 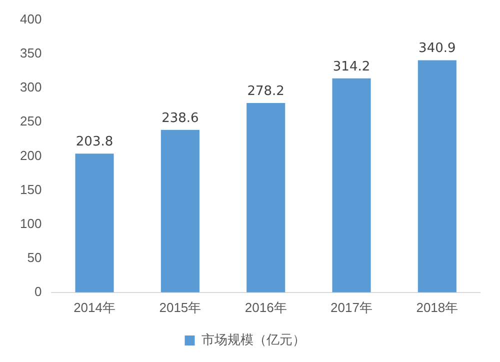 What do you see at coordinates (253, 340) in the screenshot?
I see `legend-label: 市场规模（亿元）` at bounding box center [253, 340].